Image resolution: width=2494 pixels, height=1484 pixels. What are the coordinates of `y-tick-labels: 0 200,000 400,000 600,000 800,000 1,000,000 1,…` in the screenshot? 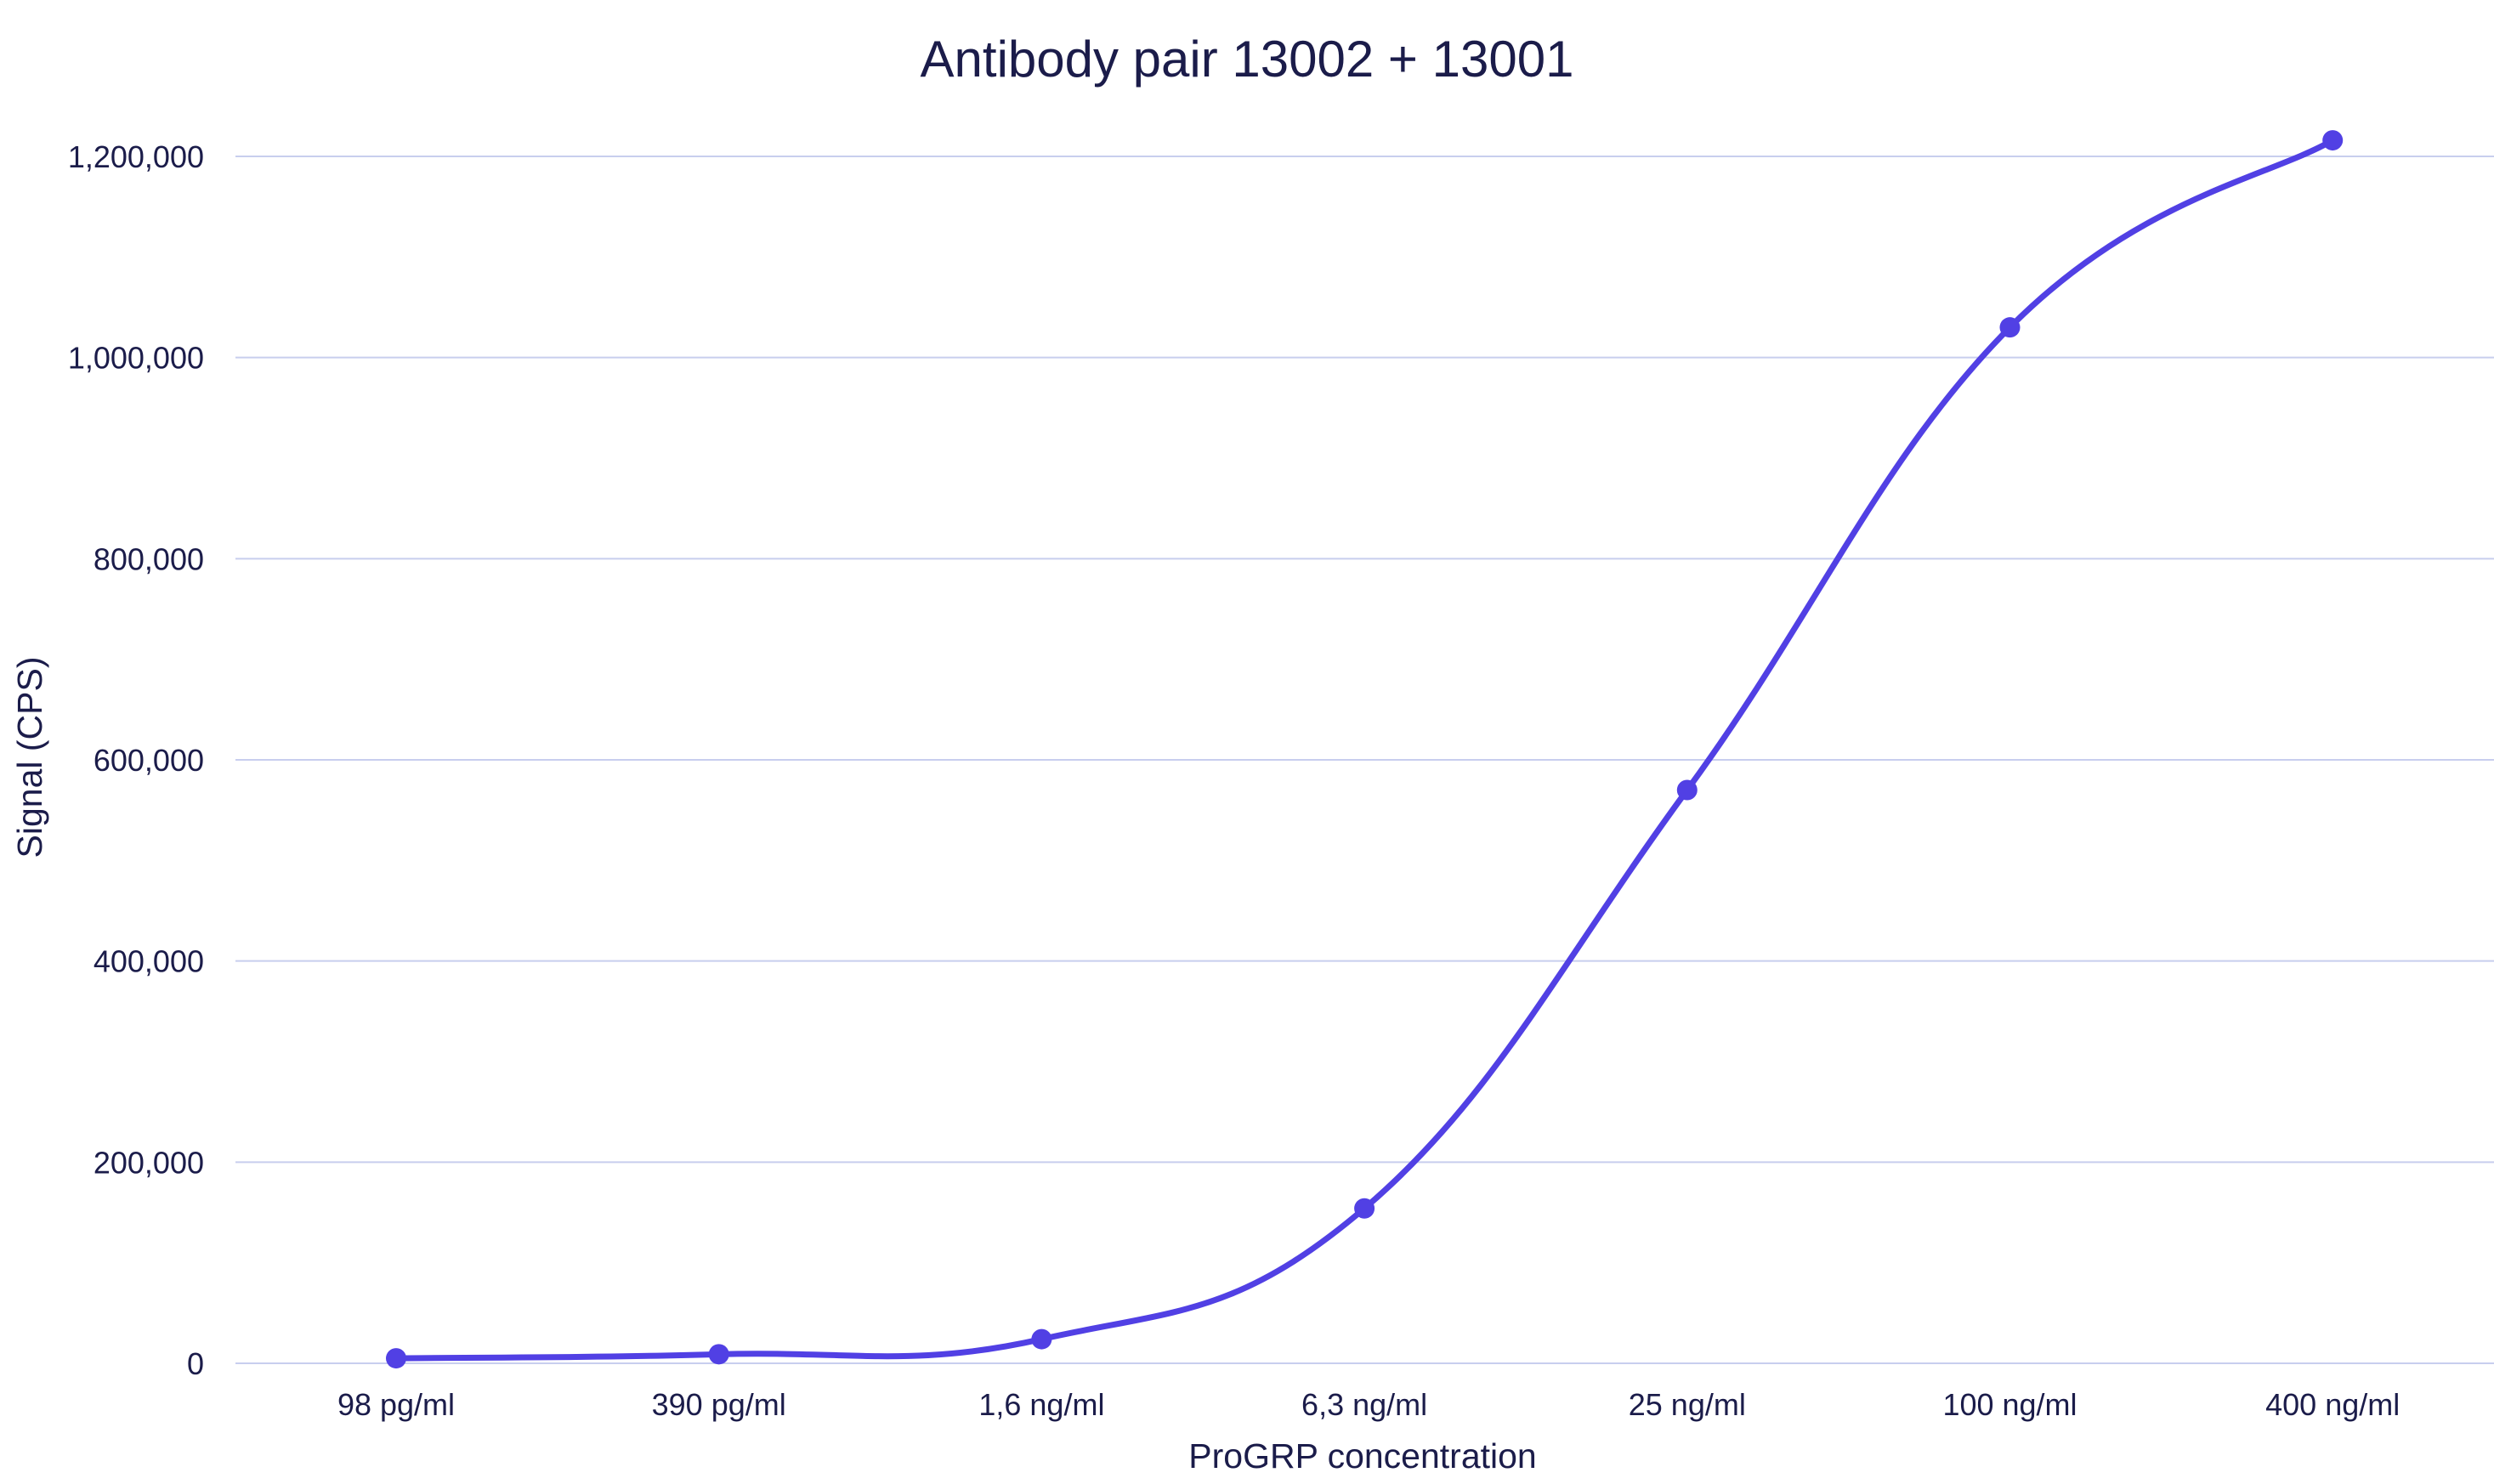 It's located at (136, 760).